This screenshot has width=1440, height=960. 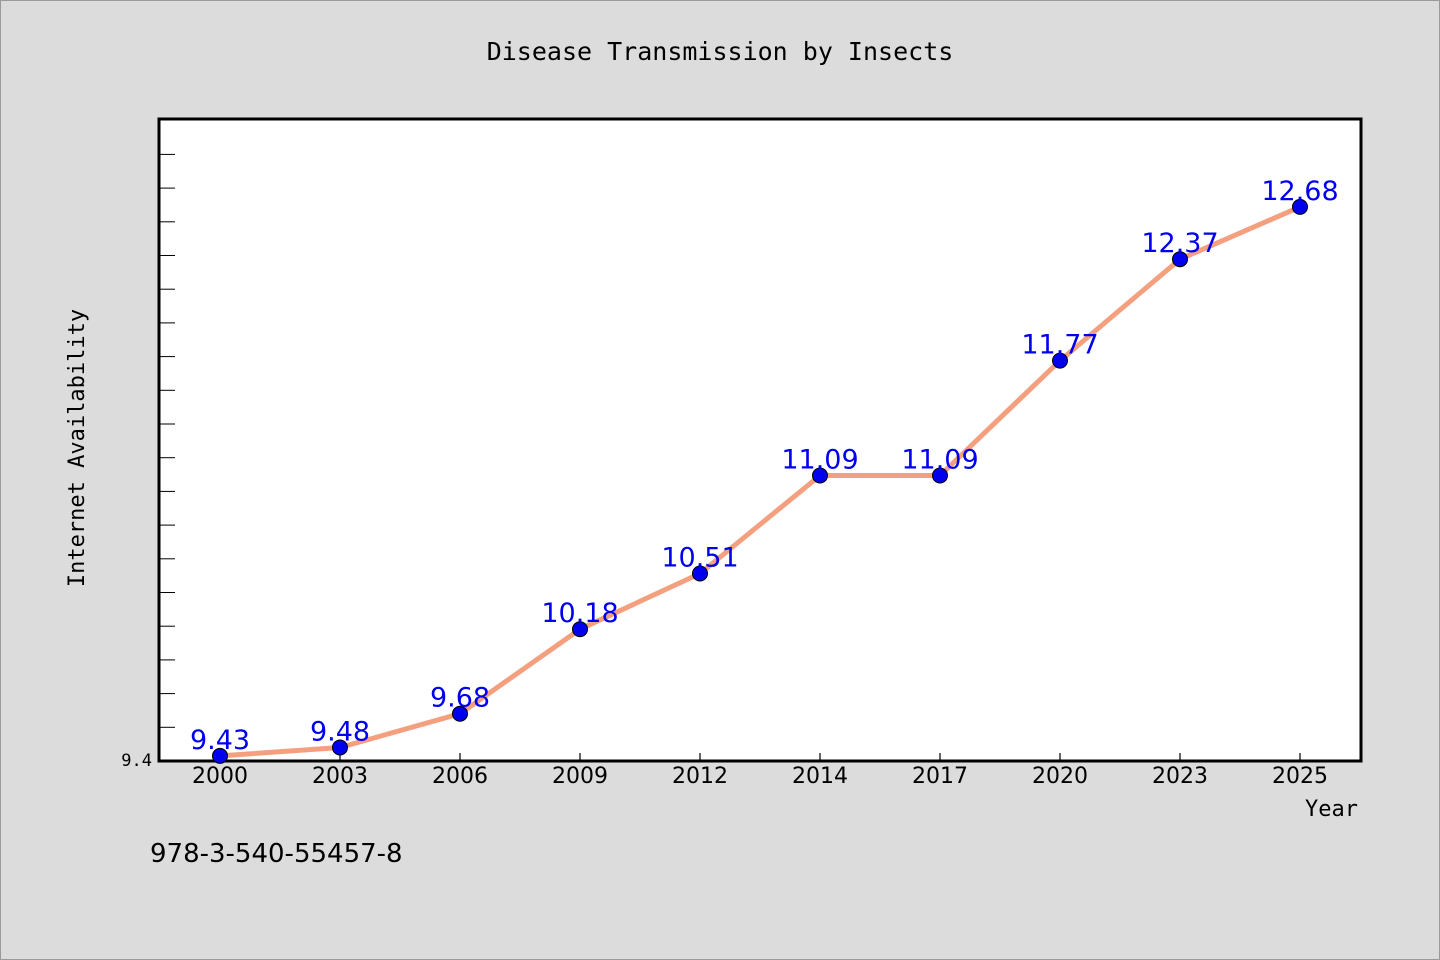 What do you see at coordinates (1300, 776) in the screenshot?
I see `x-tick-label: 2025` at bounding box center [1300, 776].